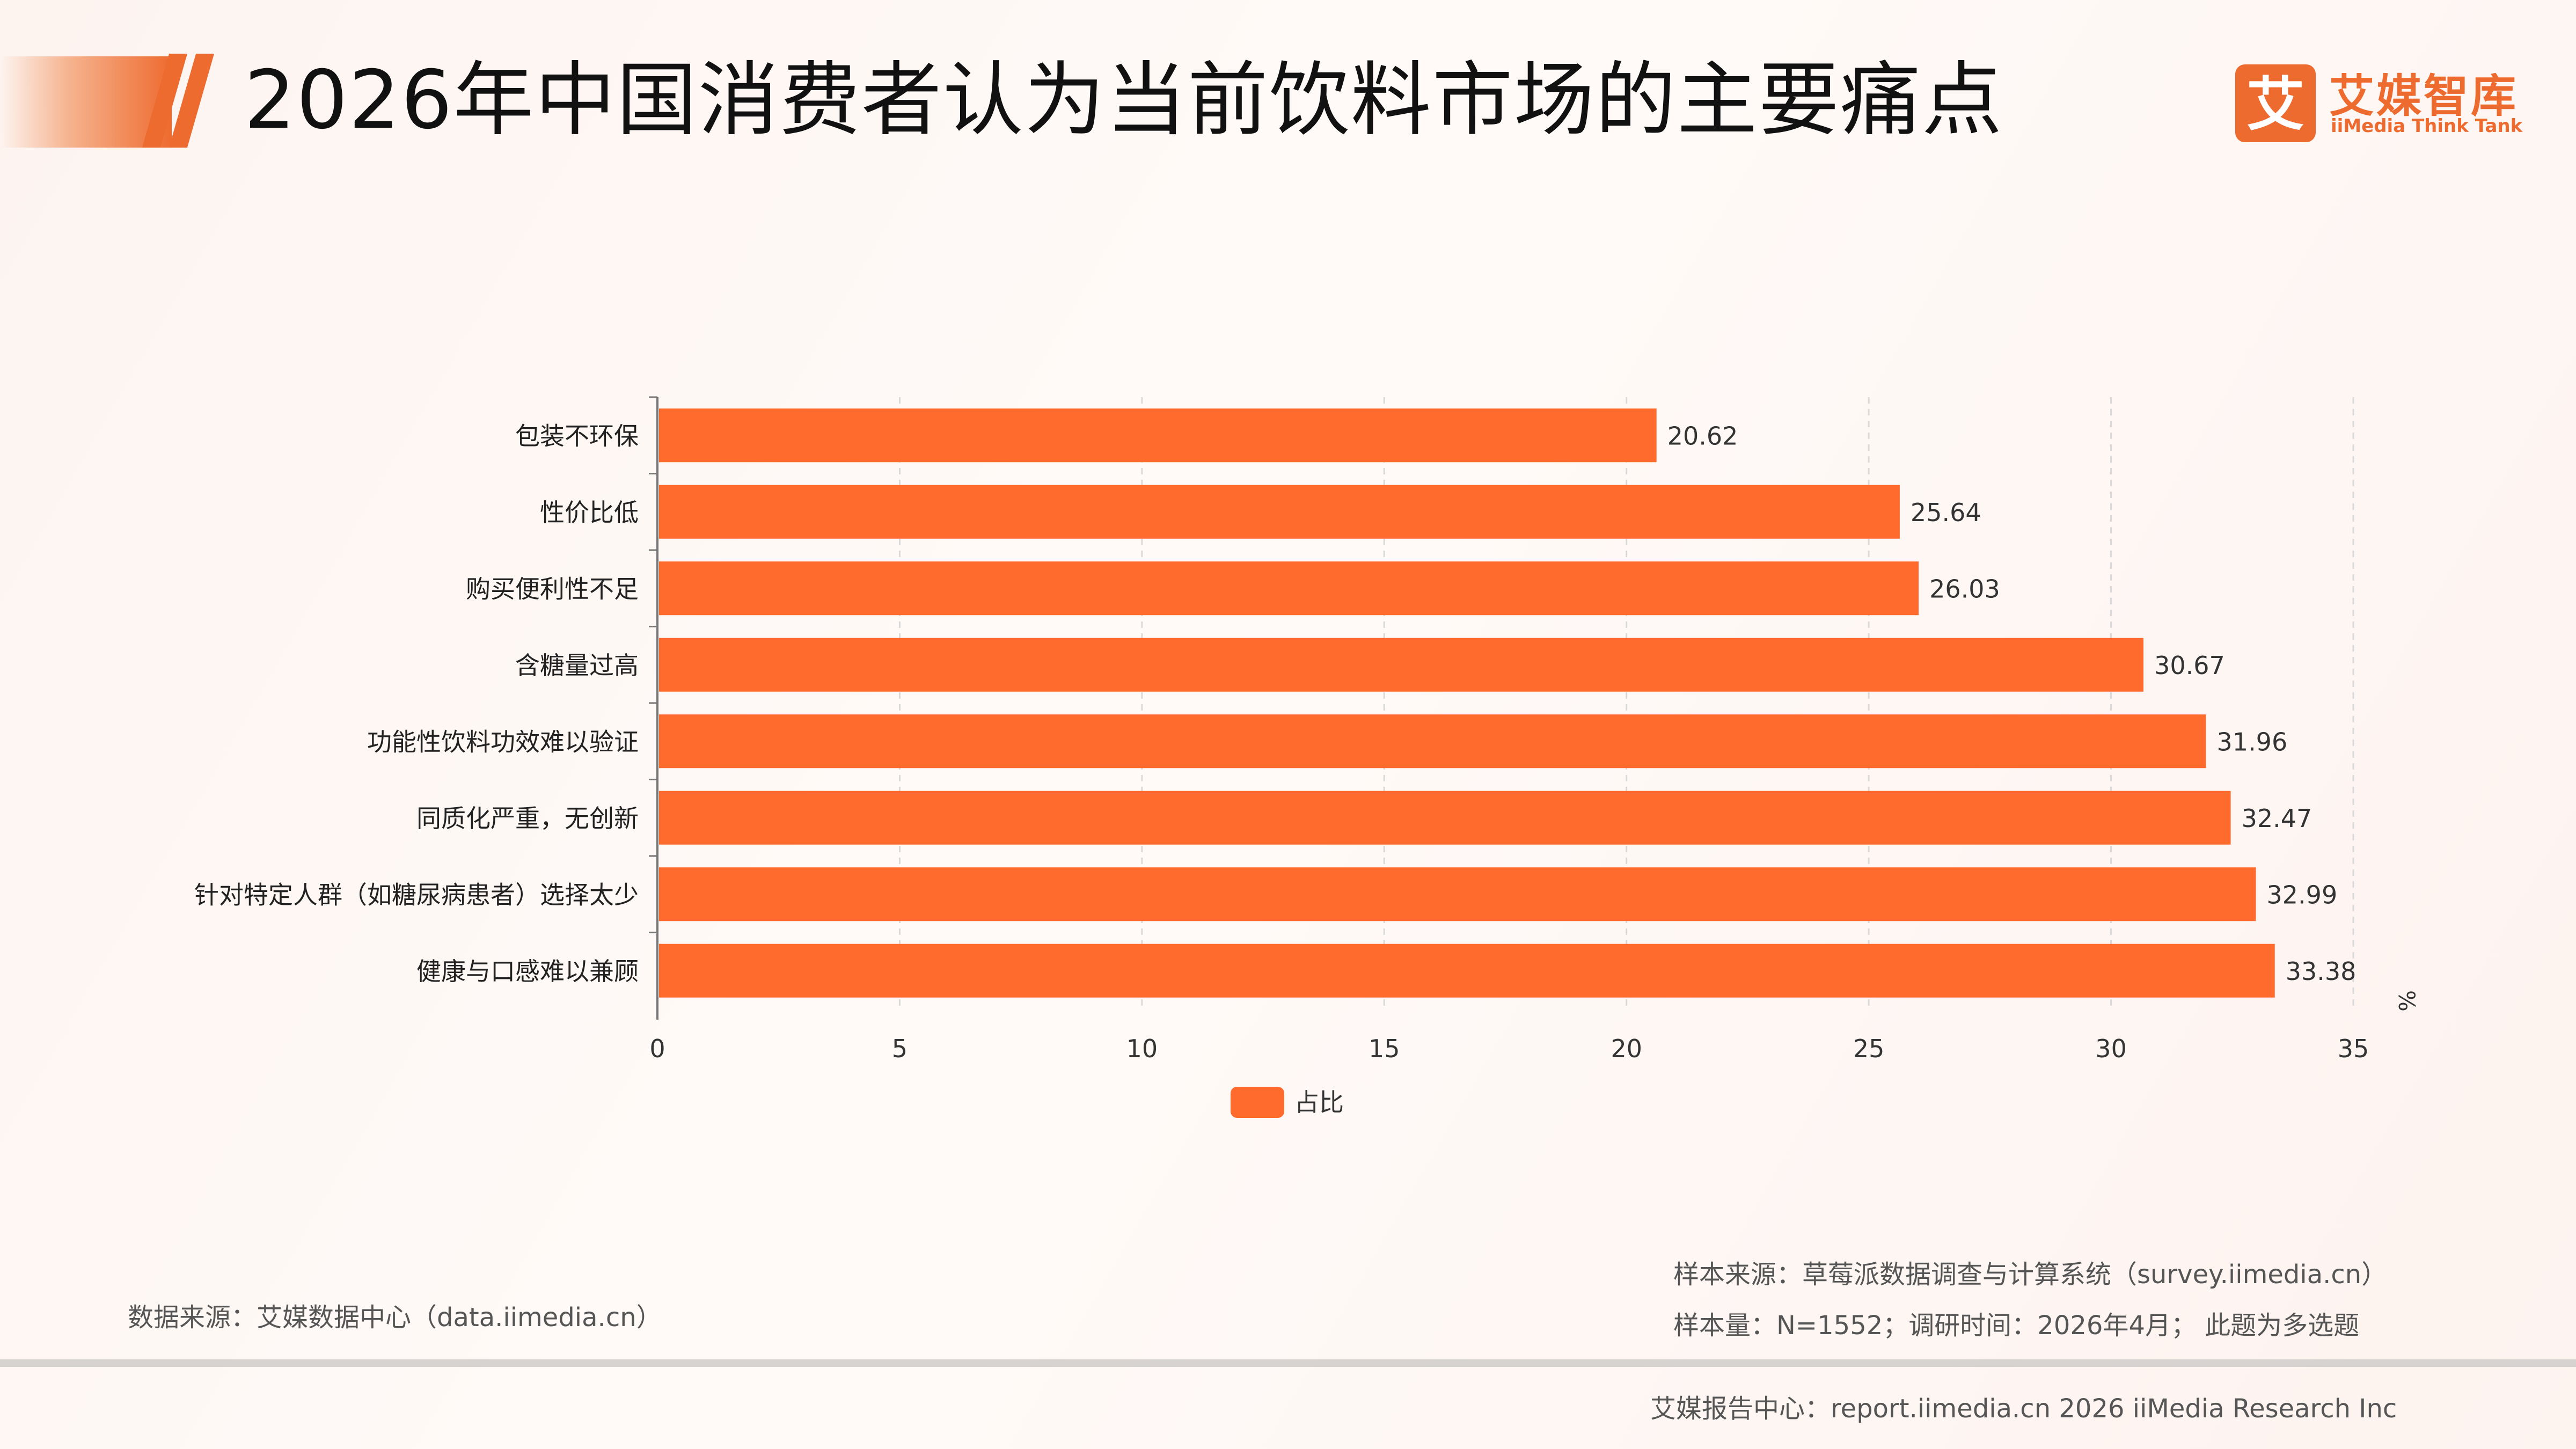  Describe the element at coordinates (1142, 1048) in the screenshot. I see `x-tick-label: 10` at that location.